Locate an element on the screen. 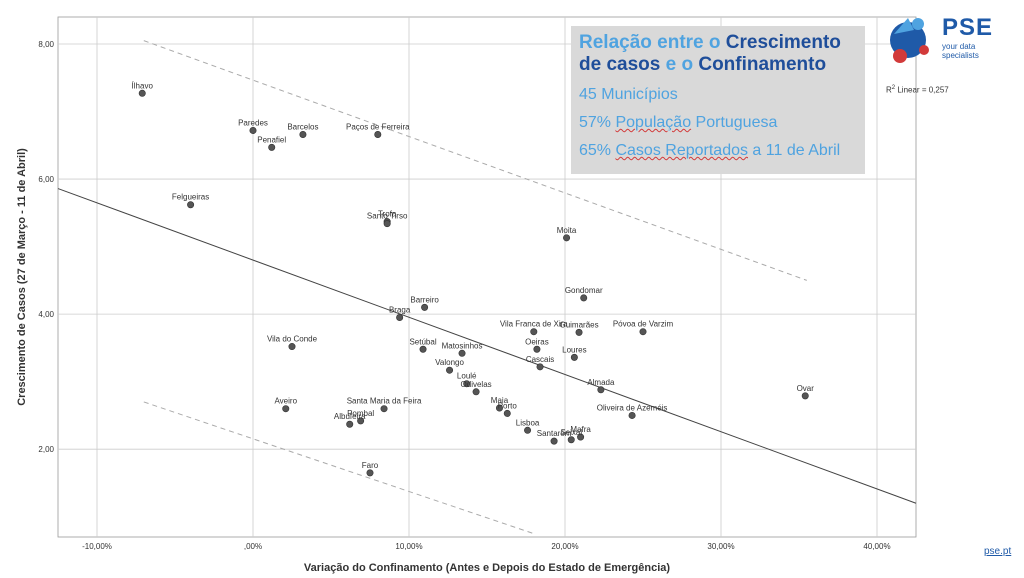  info-part: 65% is located at coordinates (597, 150).